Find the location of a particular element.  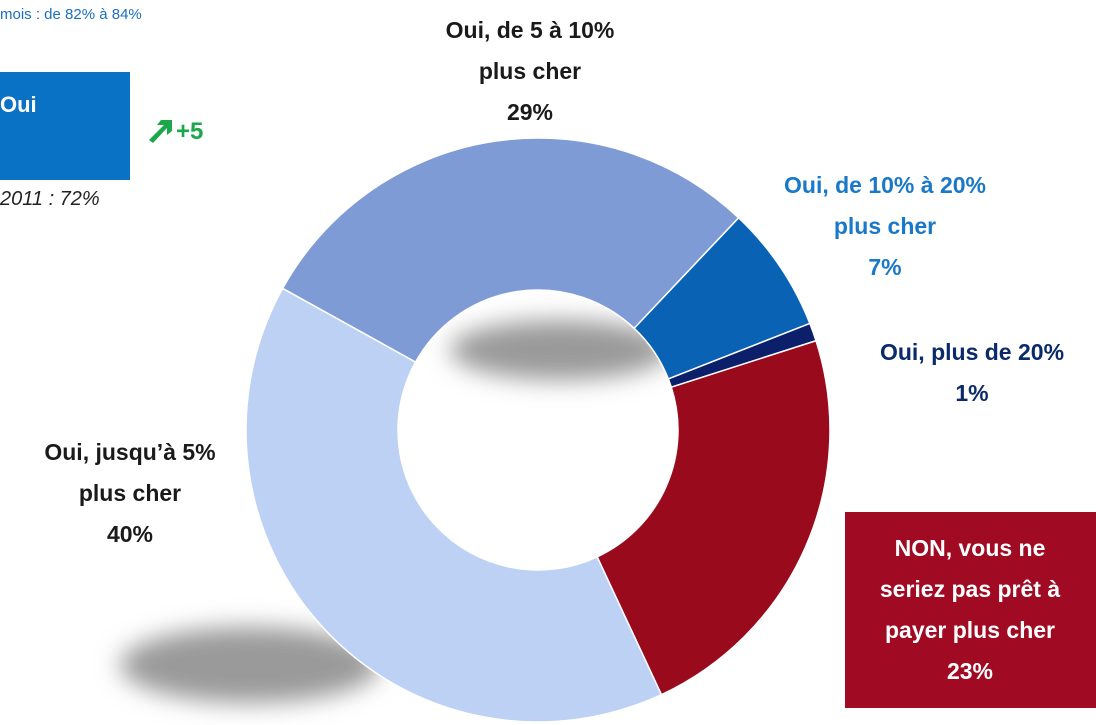

change: +5 is located at coordinates (190, 131).